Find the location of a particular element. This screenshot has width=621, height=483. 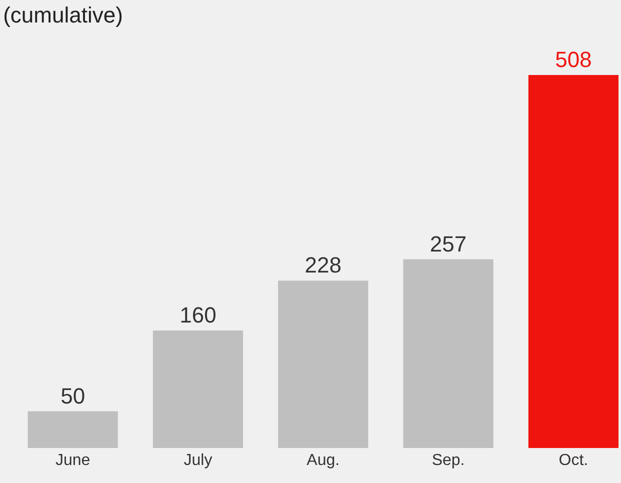

data-label: 257 is located at coordinates (448, 243).